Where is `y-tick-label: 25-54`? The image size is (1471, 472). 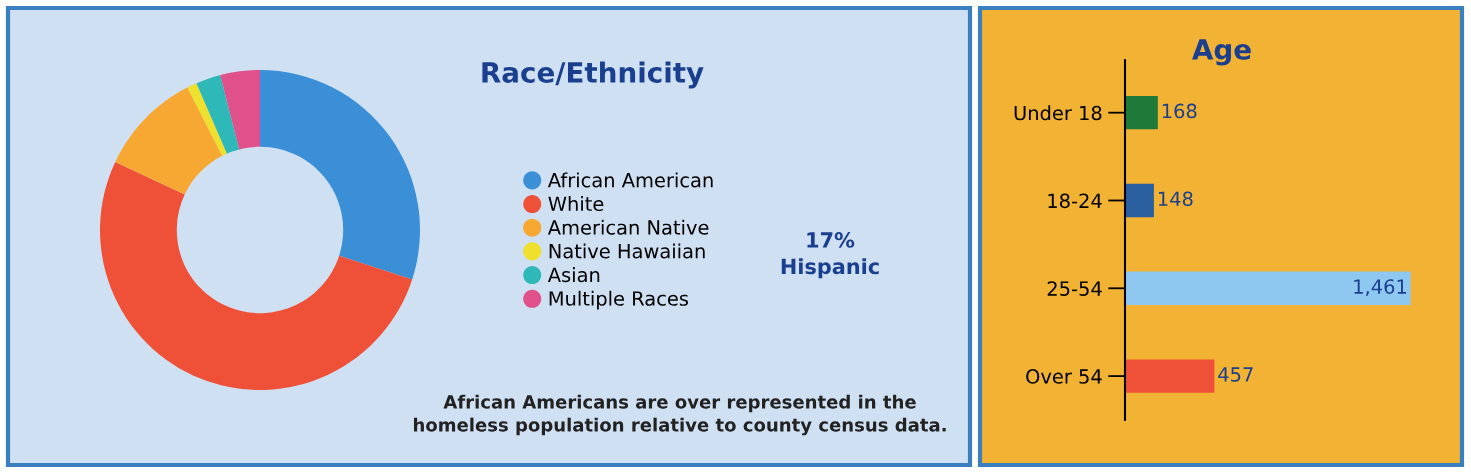 y-tick-label: 25-54 is located at coordinates (1074, 288).